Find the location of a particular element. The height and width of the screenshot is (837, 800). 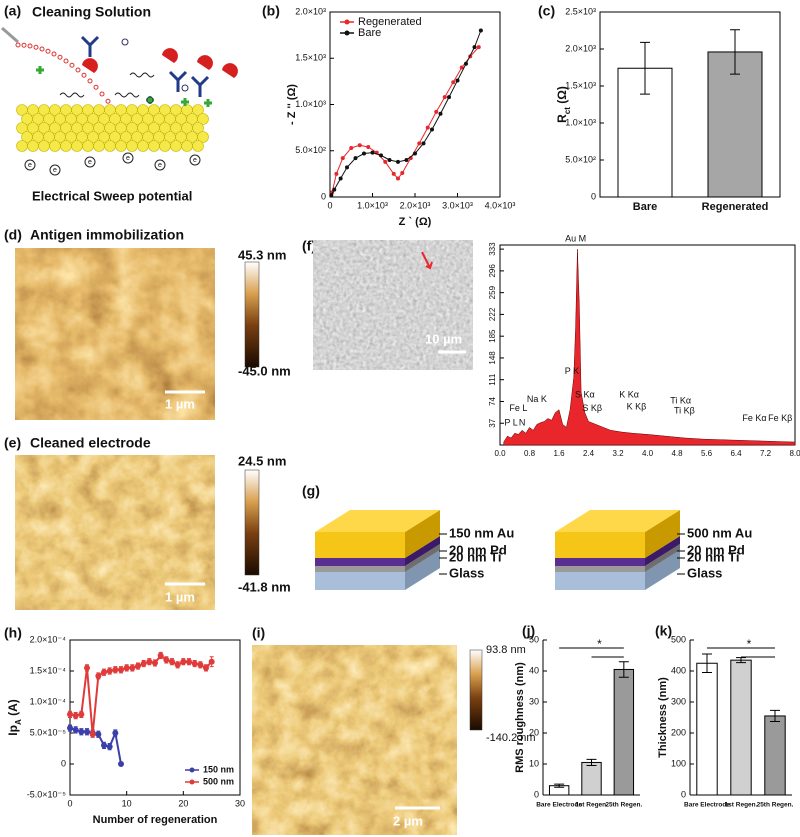

scalebar-label: 1 µm is located at coordinates (180, 403).